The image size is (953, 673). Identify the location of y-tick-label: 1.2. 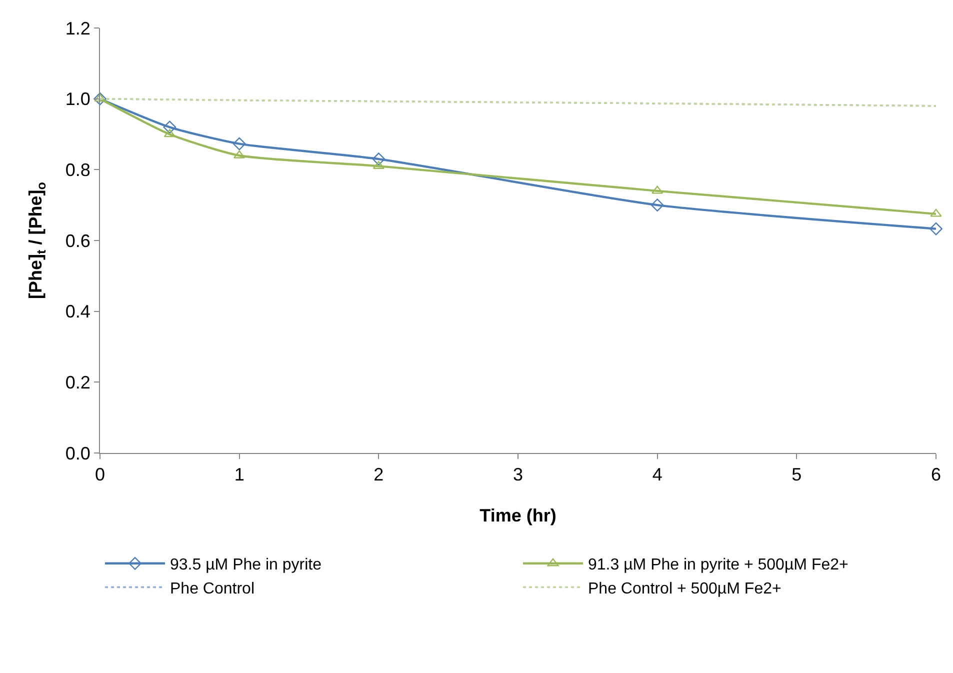
(77, 28).